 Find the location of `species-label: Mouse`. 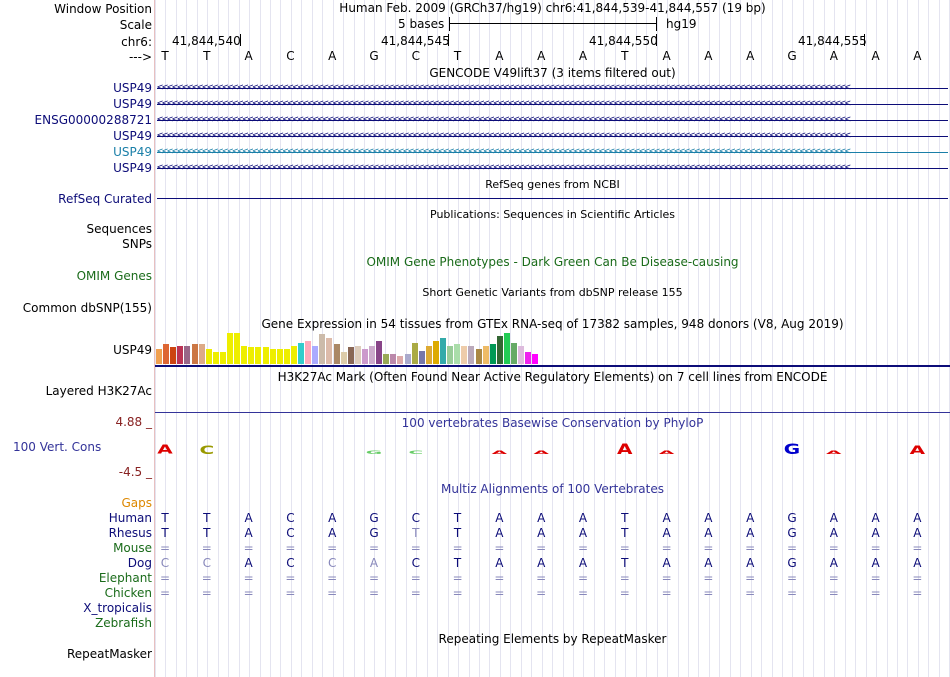

species-label: Mouse is located at coordinates (132, 548).